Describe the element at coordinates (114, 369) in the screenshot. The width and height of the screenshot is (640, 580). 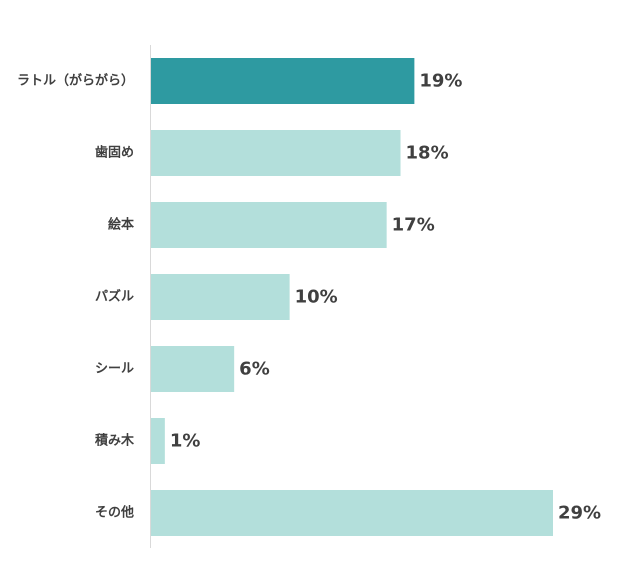
I see `category-label-5: シール` at that location.